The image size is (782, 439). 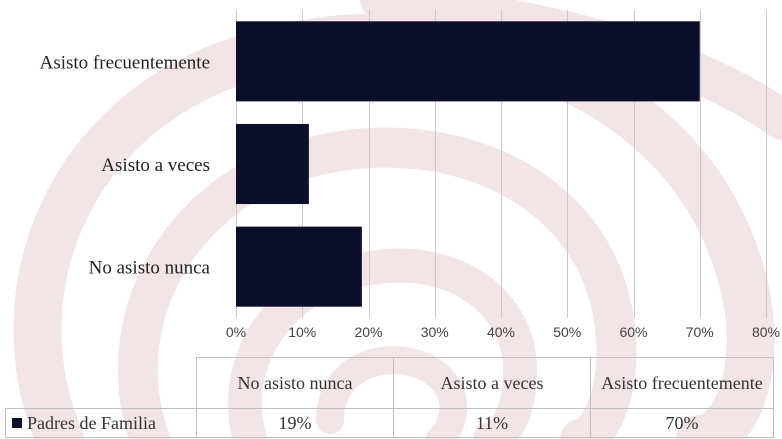 I want to click on x-tick-label: 70%, so click(x=700, y=332).